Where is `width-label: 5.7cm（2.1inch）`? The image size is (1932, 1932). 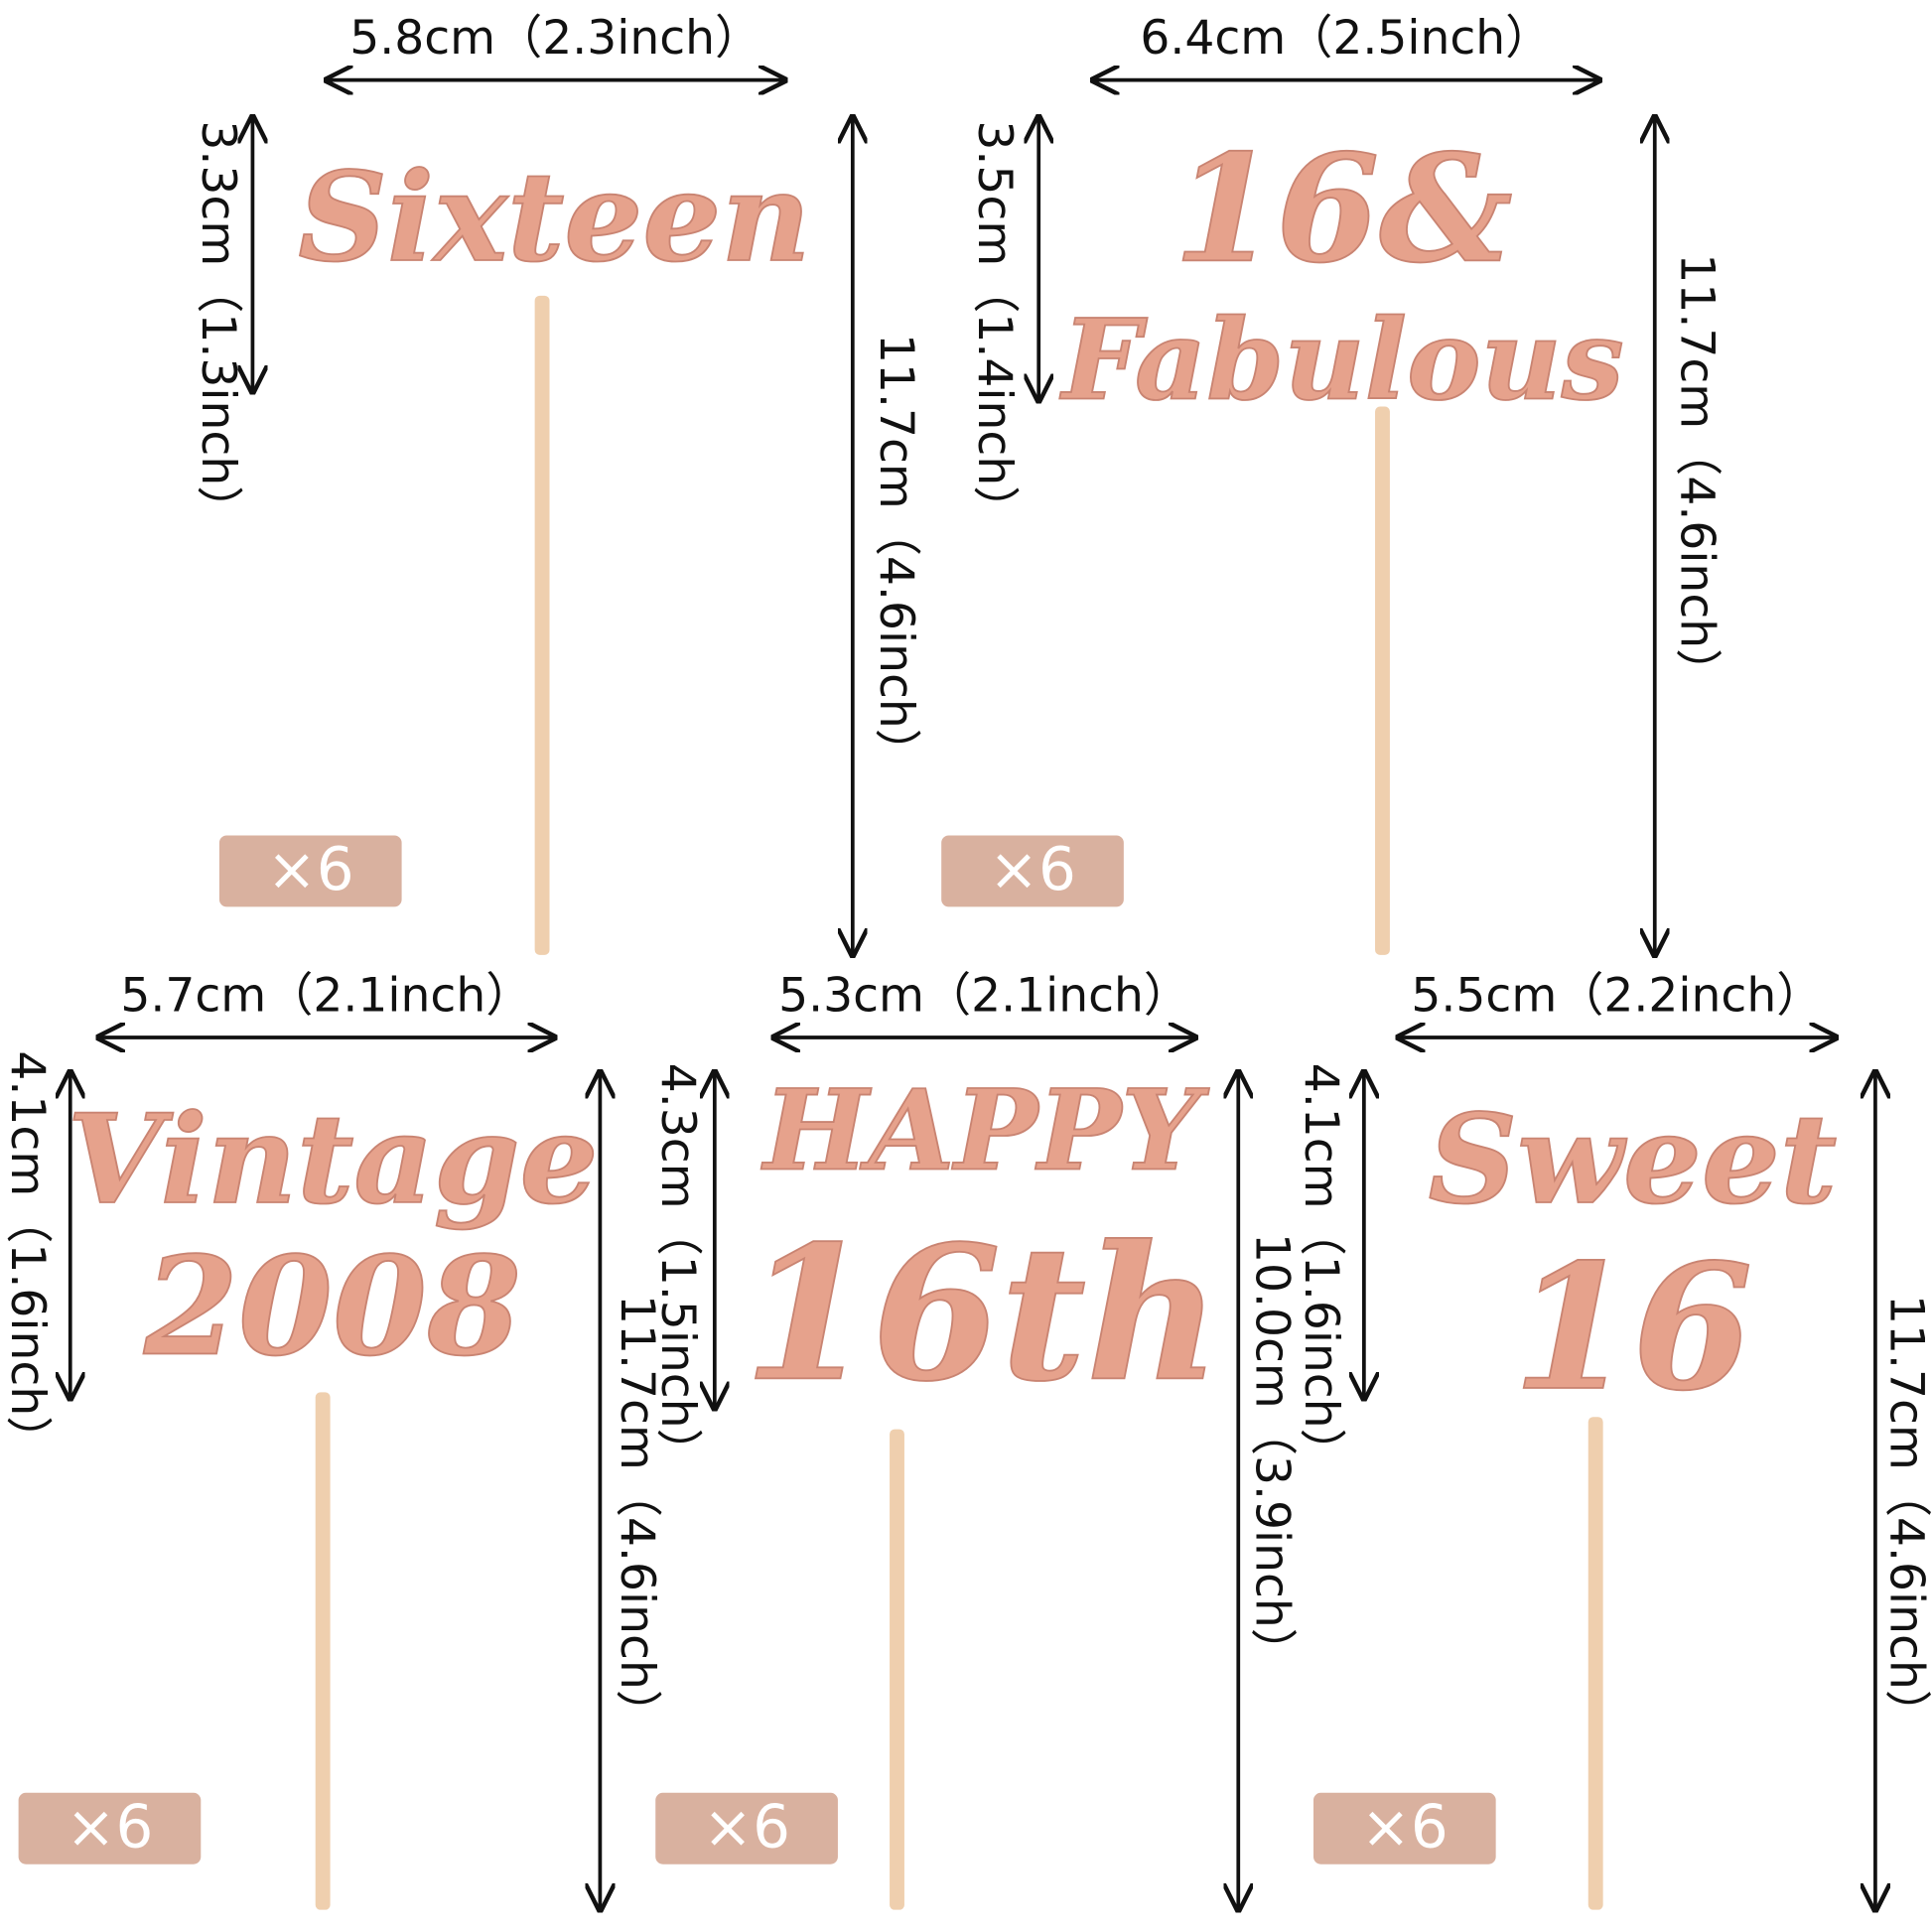
width-label: 5.7cm（2.1inch） is located at coordinates (326, 996).